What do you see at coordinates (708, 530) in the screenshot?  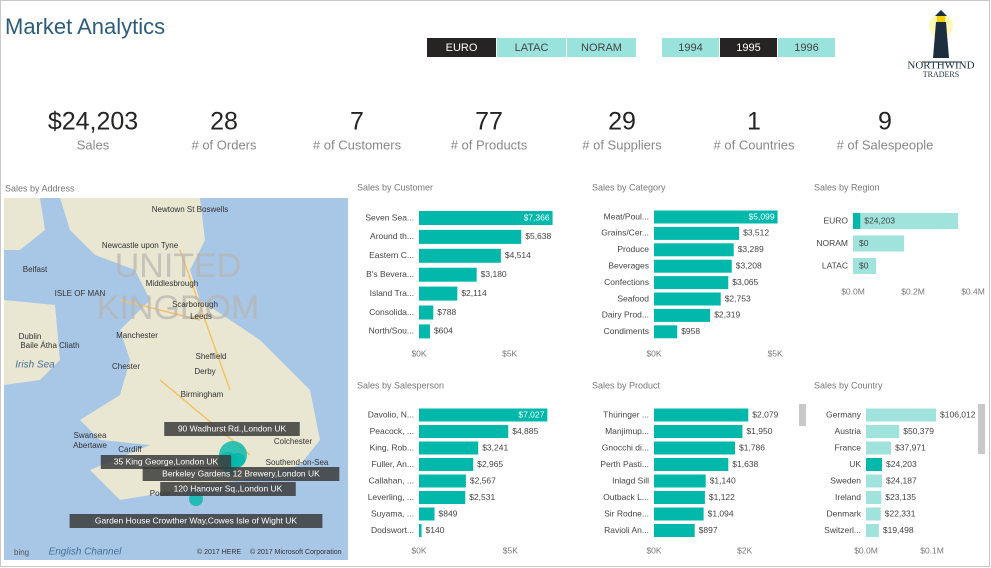 I see `value-label: $897` at bounding box center [708, 530].